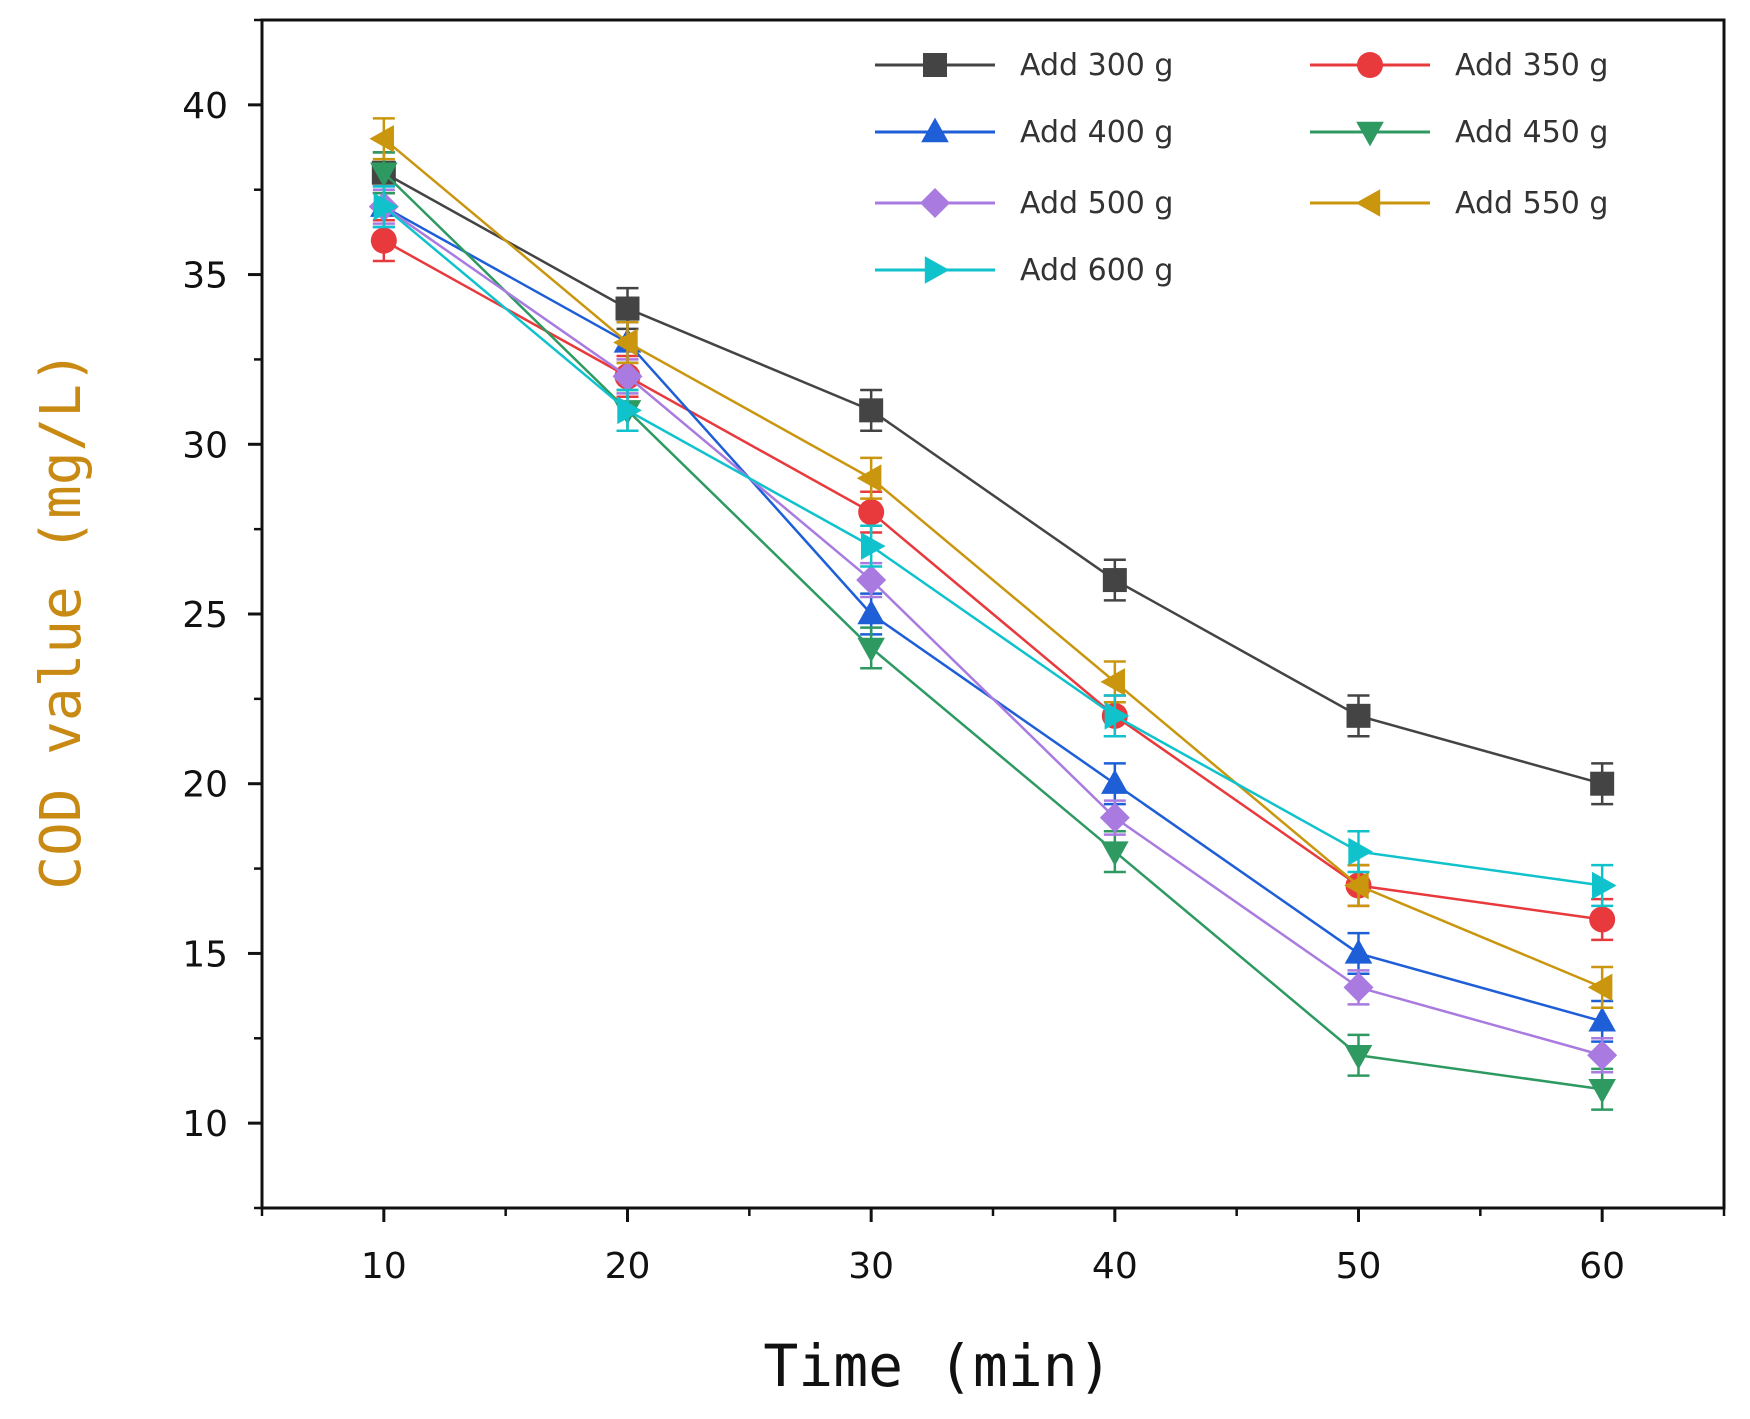 The width and height of the screenshot is (1750, 1419). I want to click on legend-item: Add 600 g, so click(1024, 270).